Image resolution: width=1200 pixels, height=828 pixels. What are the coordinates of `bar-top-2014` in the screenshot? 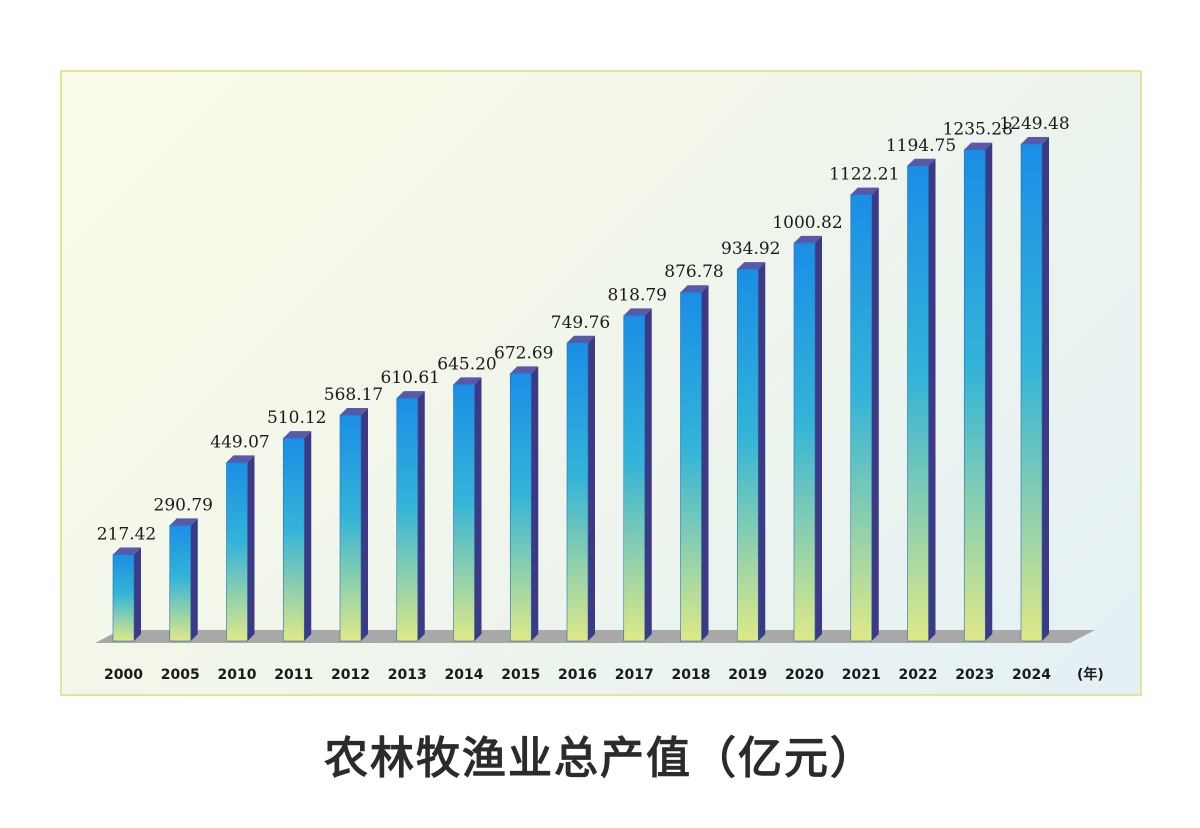 It's located at (467, 381).